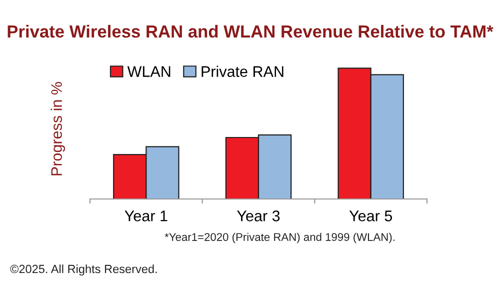  I want to click on x-tick-label: Year 3, so click(258, 216).